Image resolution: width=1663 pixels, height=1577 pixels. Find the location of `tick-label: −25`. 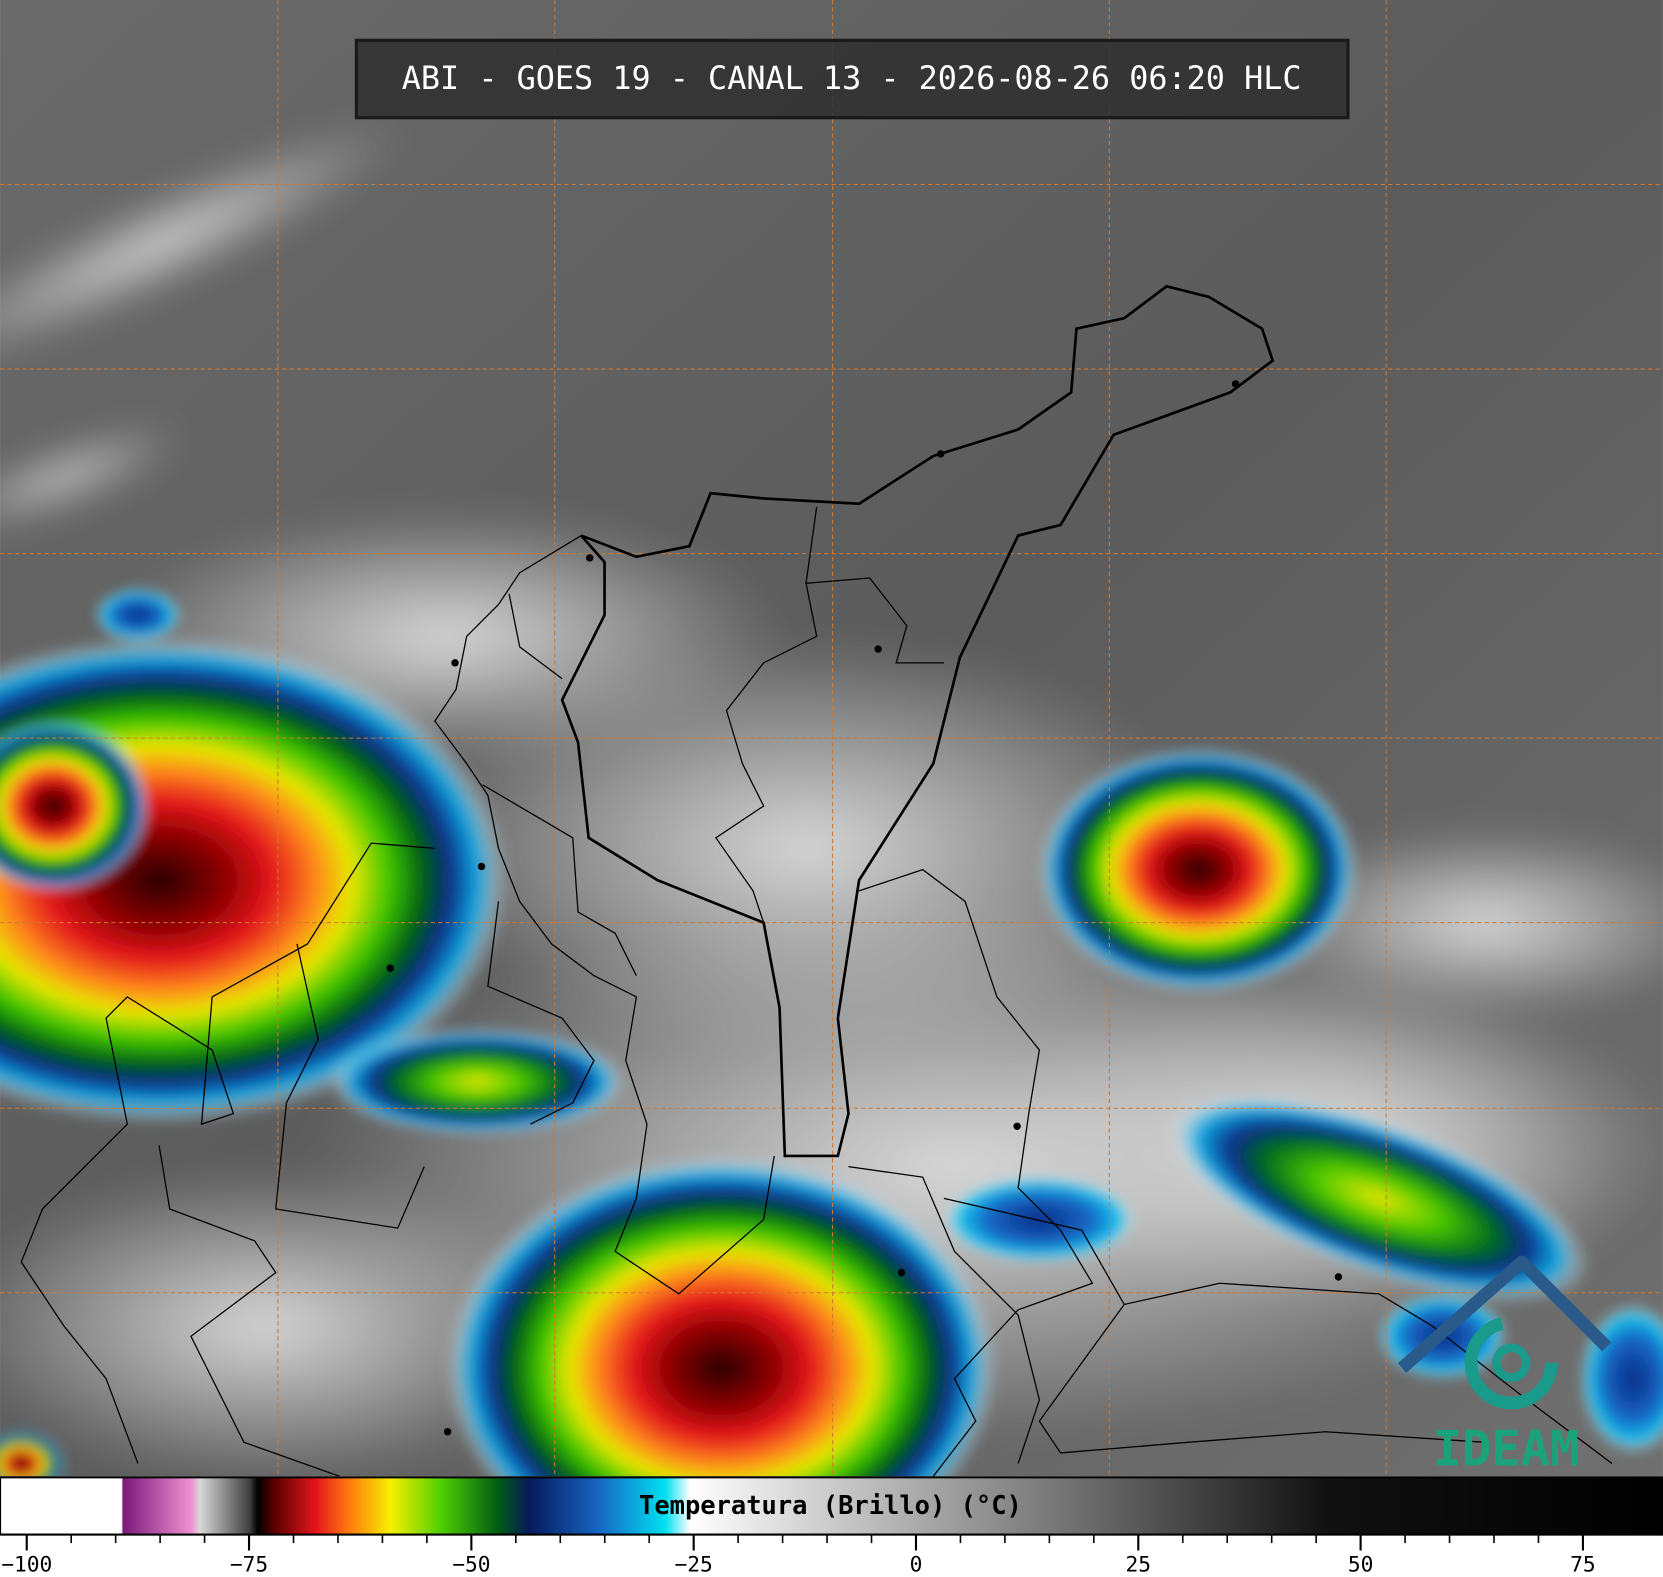

tick-label: −25 is located at coordinates (694, 1565).